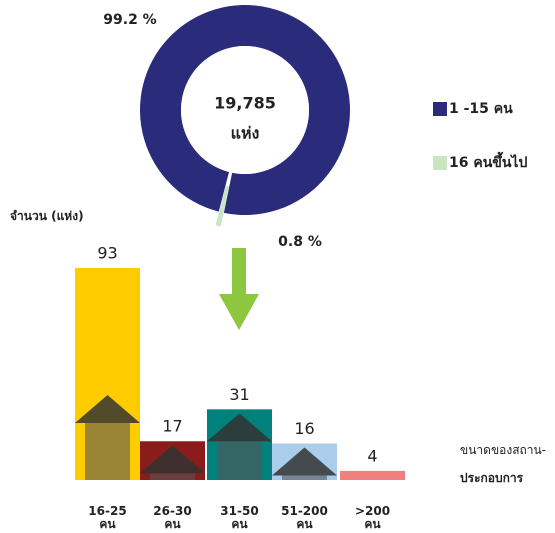  Describe the element at coordinates (222, 206) in the screenshot. I see `donut-slice` at that location.